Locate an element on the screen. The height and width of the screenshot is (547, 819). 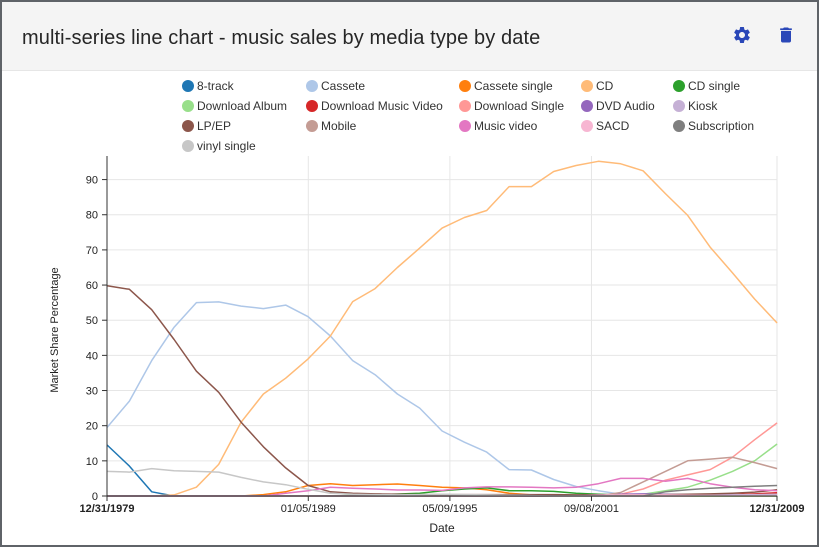
settings-button is located at coordinates (742, 37).